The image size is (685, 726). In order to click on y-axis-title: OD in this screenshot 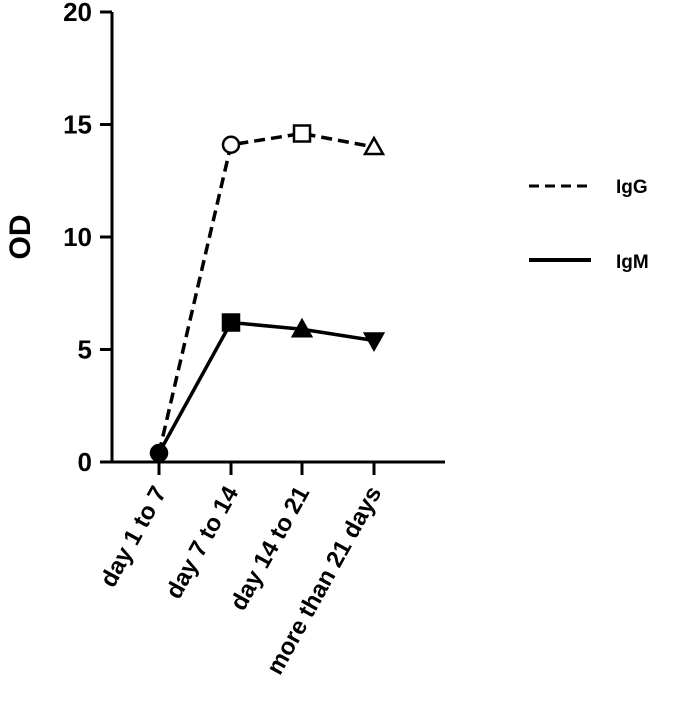, I will do `click(20, 237)`.